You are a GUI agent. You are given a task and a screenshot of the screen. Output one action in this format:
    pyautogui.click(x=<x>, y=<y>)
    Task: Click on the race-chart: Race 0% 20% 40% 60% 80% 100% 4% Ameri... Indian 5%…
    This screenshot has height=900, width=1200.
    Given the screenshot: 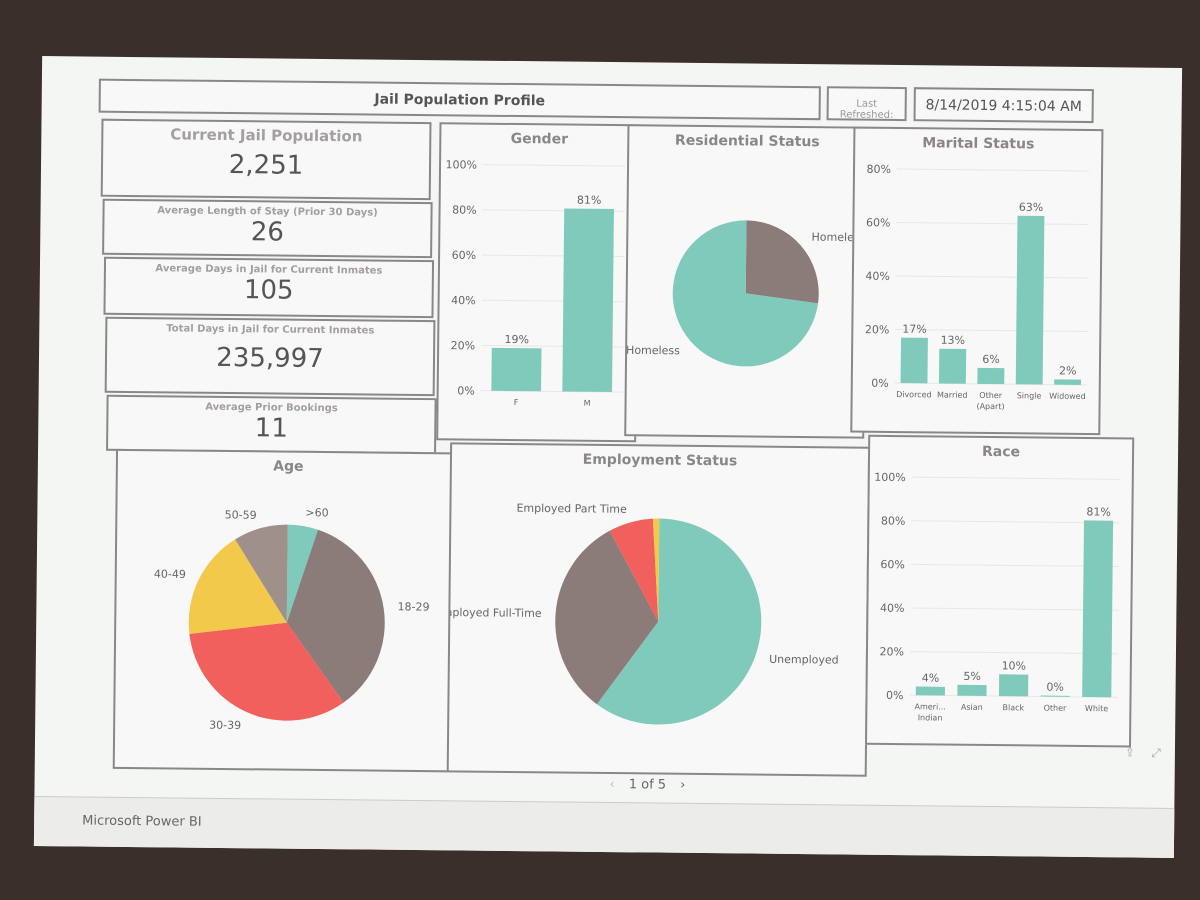 What is the action you would take?
    pyautogui.click(x=1000, y=591)
    